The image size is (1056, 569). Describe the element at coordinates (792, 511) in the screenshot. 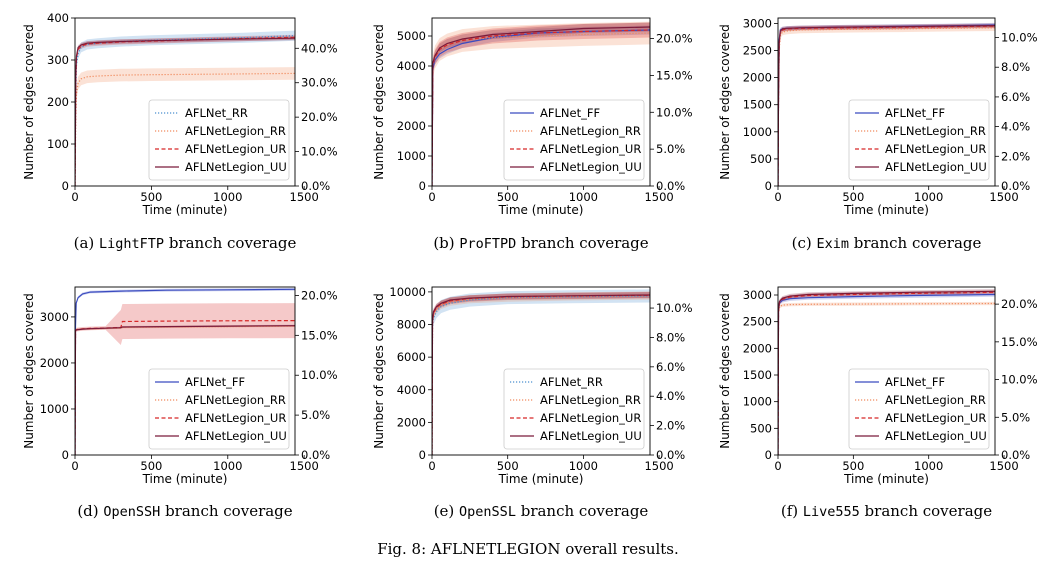

I see `subcaption-prefix: (f)` at that location.